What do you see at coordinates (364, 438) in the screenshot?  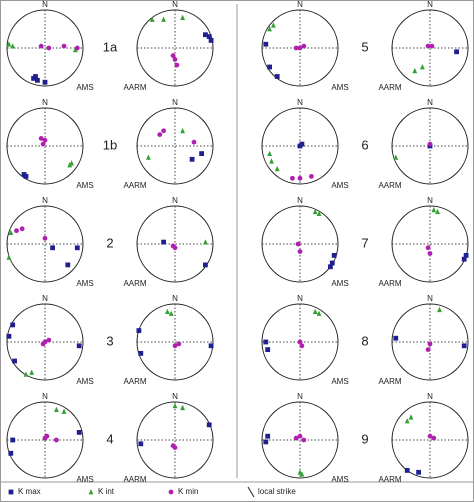 I see `panel-label: 9` at bounding box center [364, 438].